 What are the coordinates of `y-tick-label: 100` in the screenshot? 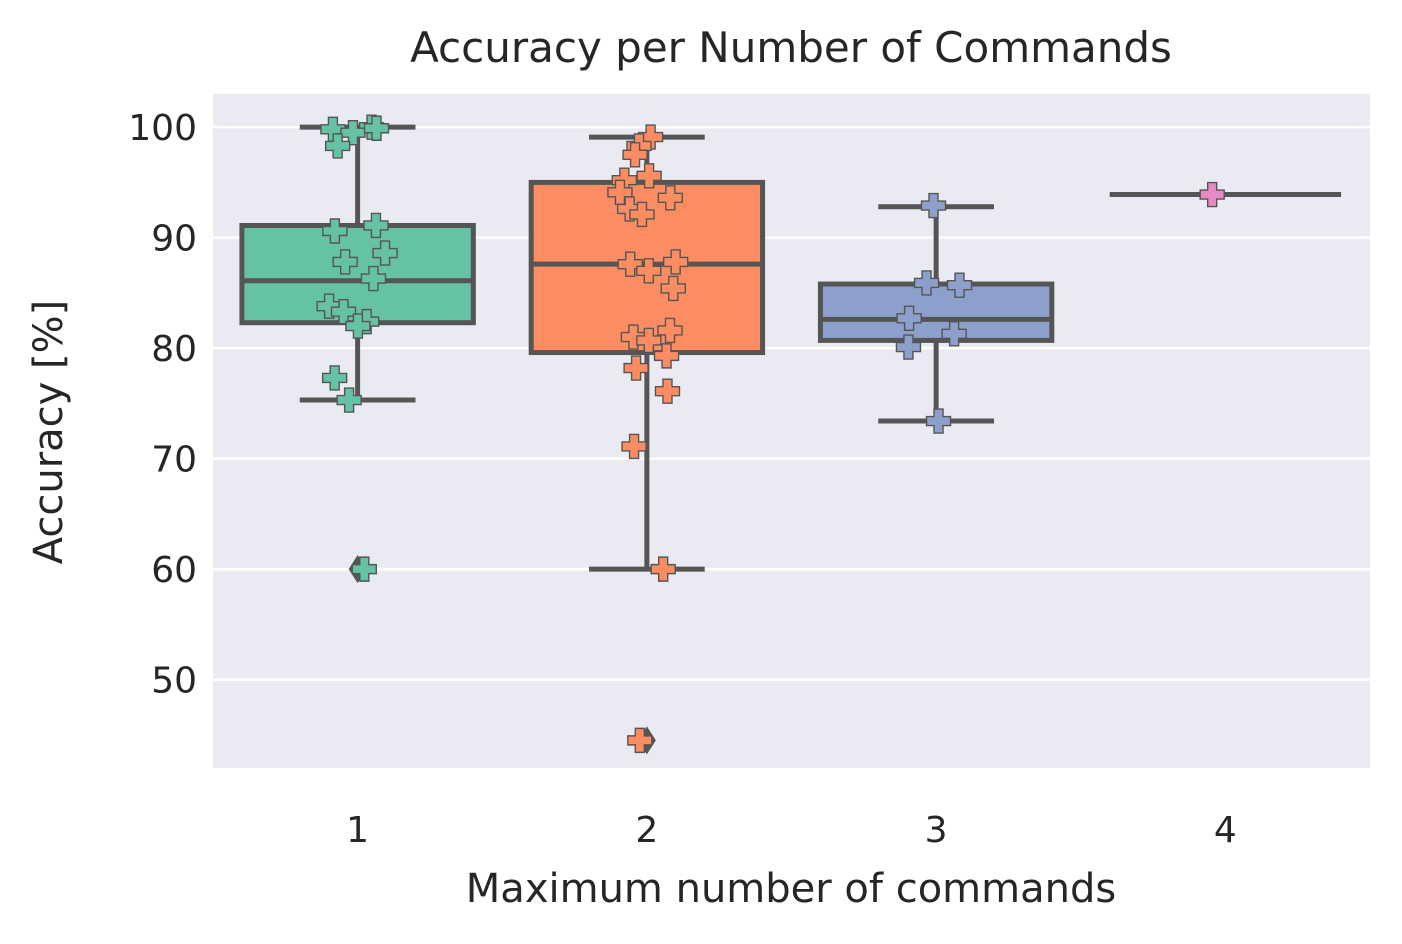 It's located at (162, 128).